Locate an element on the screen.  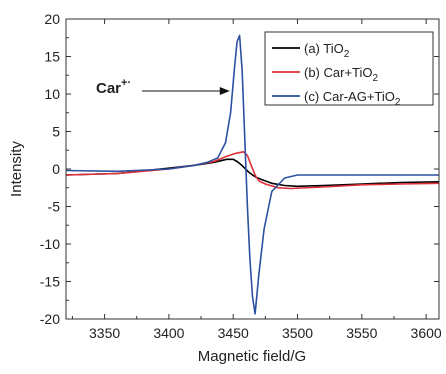
legend-label: (b) Car+TiO is located at coordinates (338, 72).